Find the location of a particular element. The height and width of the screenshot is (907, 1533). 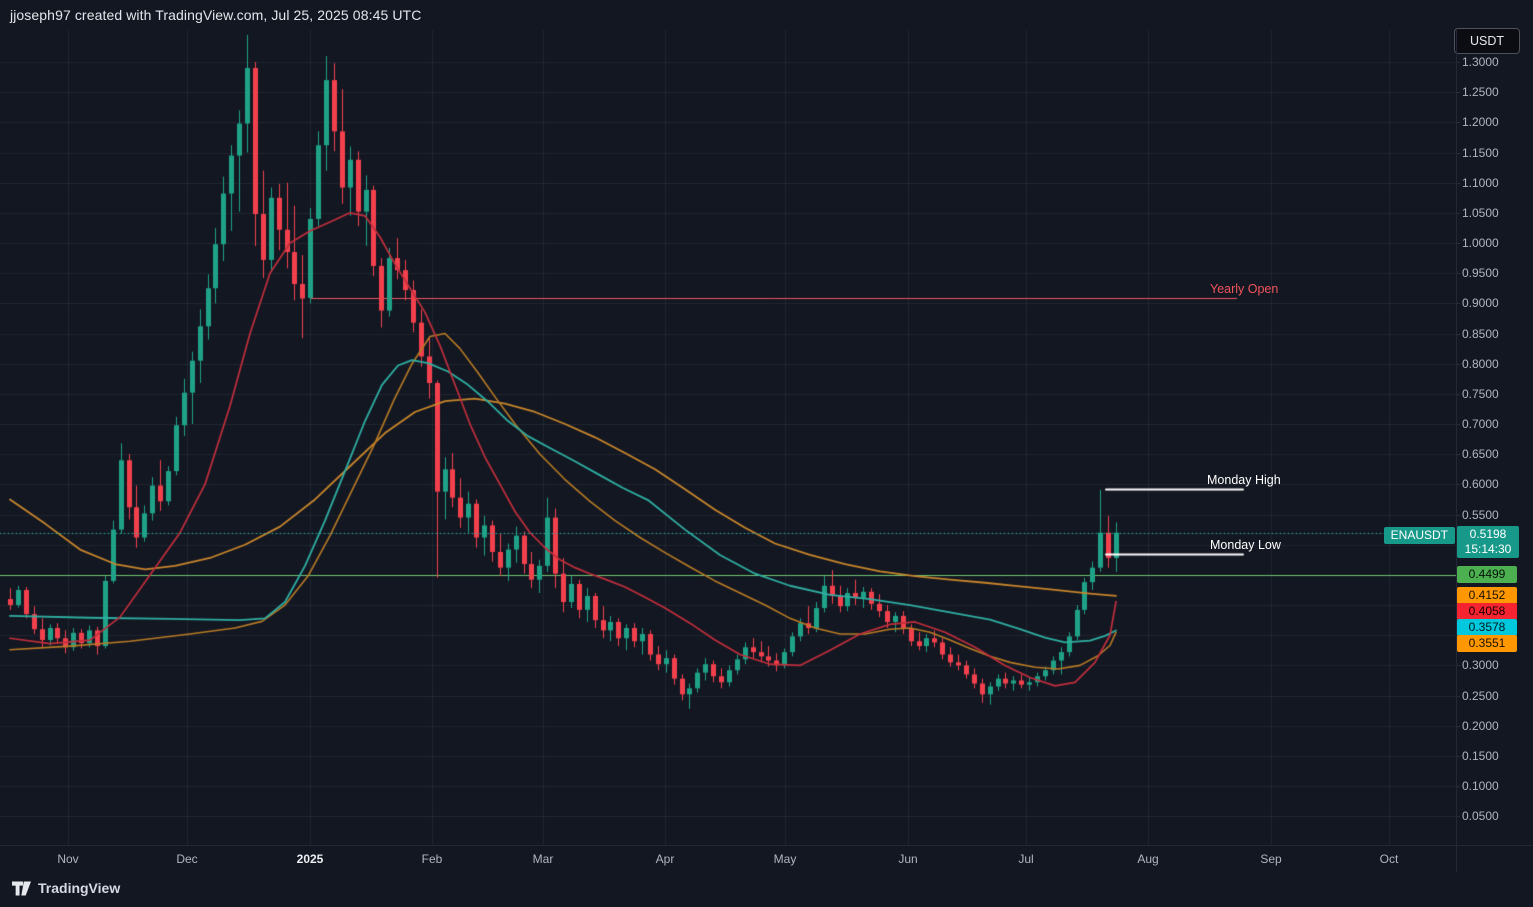

tradingview-logo-icon is located at coordinates (21, 888).